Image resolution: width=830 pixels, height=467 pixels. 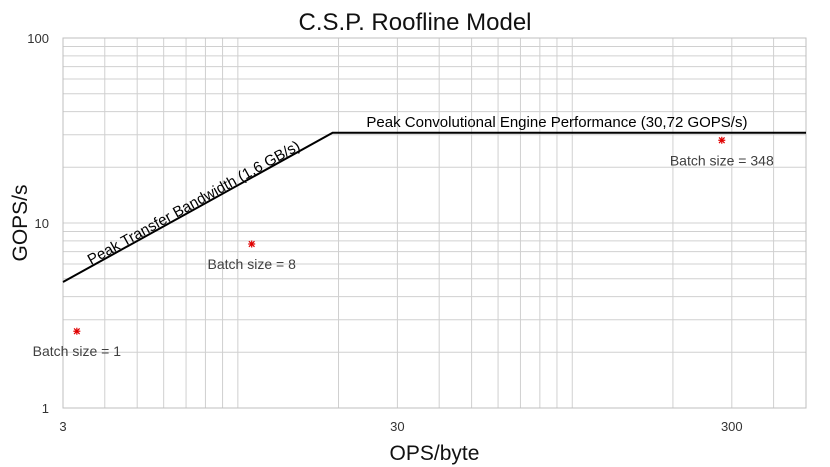 I want to click on x-tick-label: 3, so click(x=62, y=426).